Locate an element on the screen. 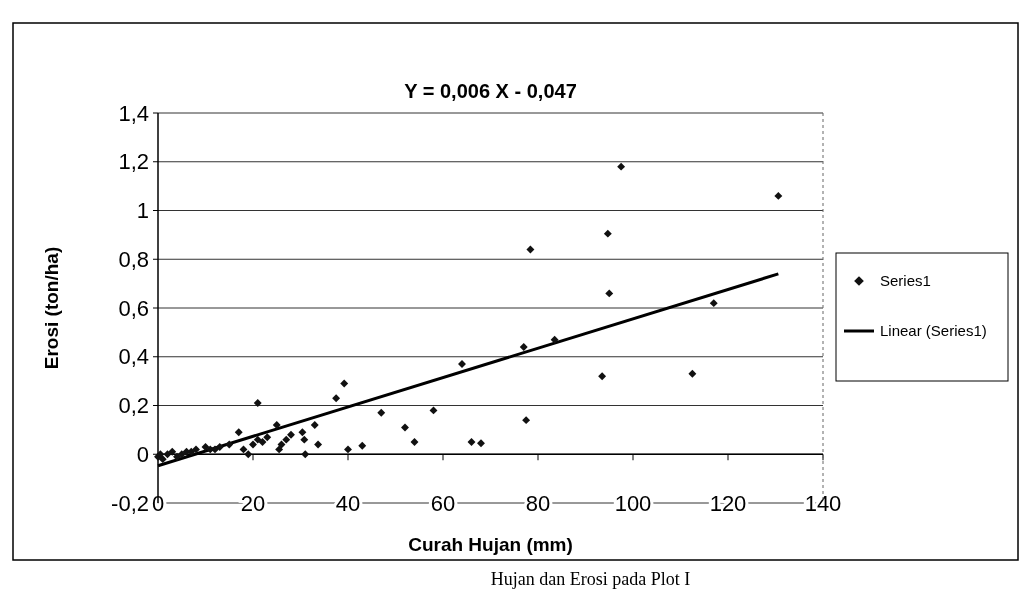 The width and height of the screenshot is (1031, 611). y-tick-label: 1 is located at coordinates (142, 211).